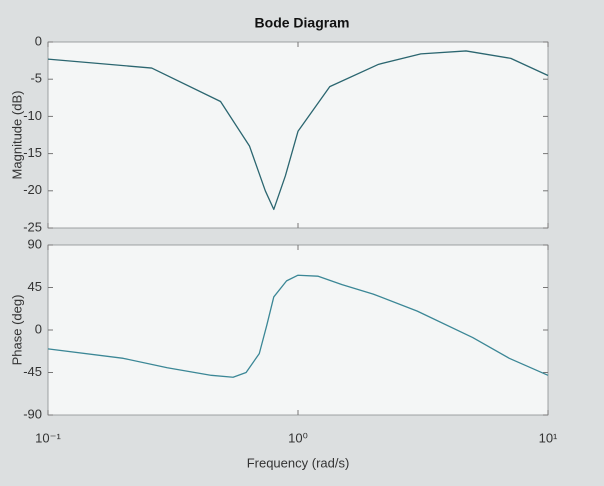  I want to click on x-tick-label: 10⁰, so click(298, 437).